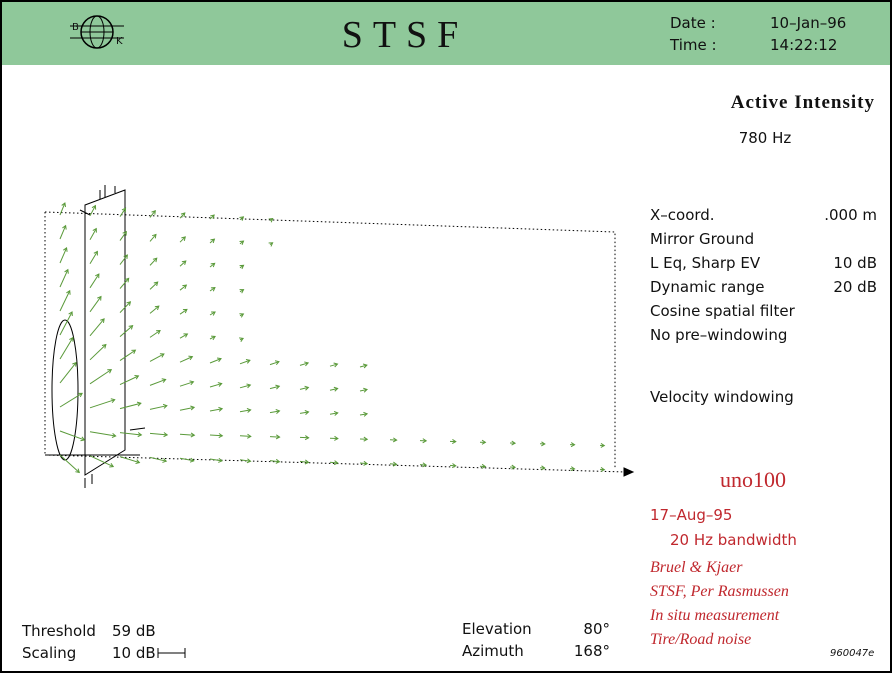  What do you see at coordinates (696, 567) in the screenshot?
I see `note: Bruel & Kjaer` at bounding box center [696, 567].